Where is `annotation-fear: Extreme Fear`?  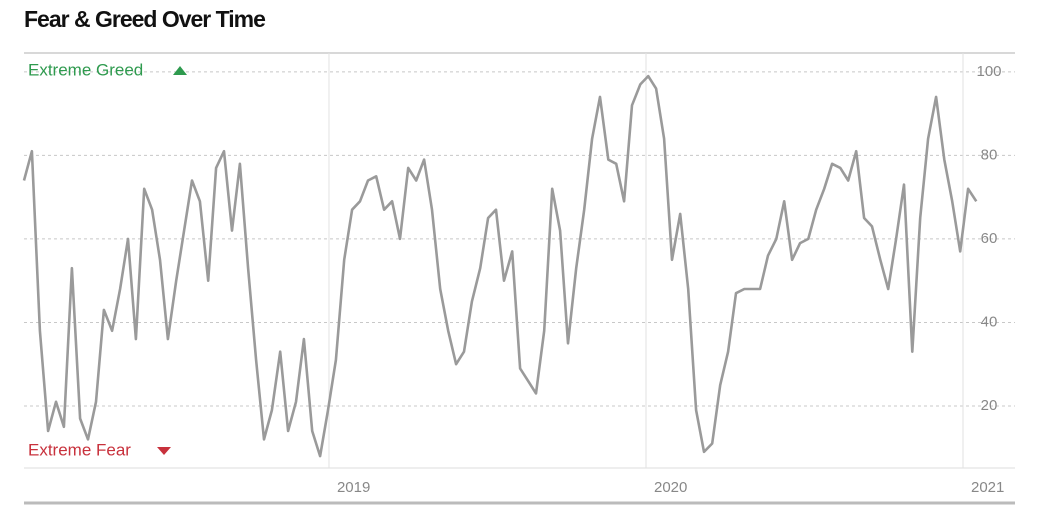 annotation-fear: Extreme Fear is located at coordinates (79, 449).